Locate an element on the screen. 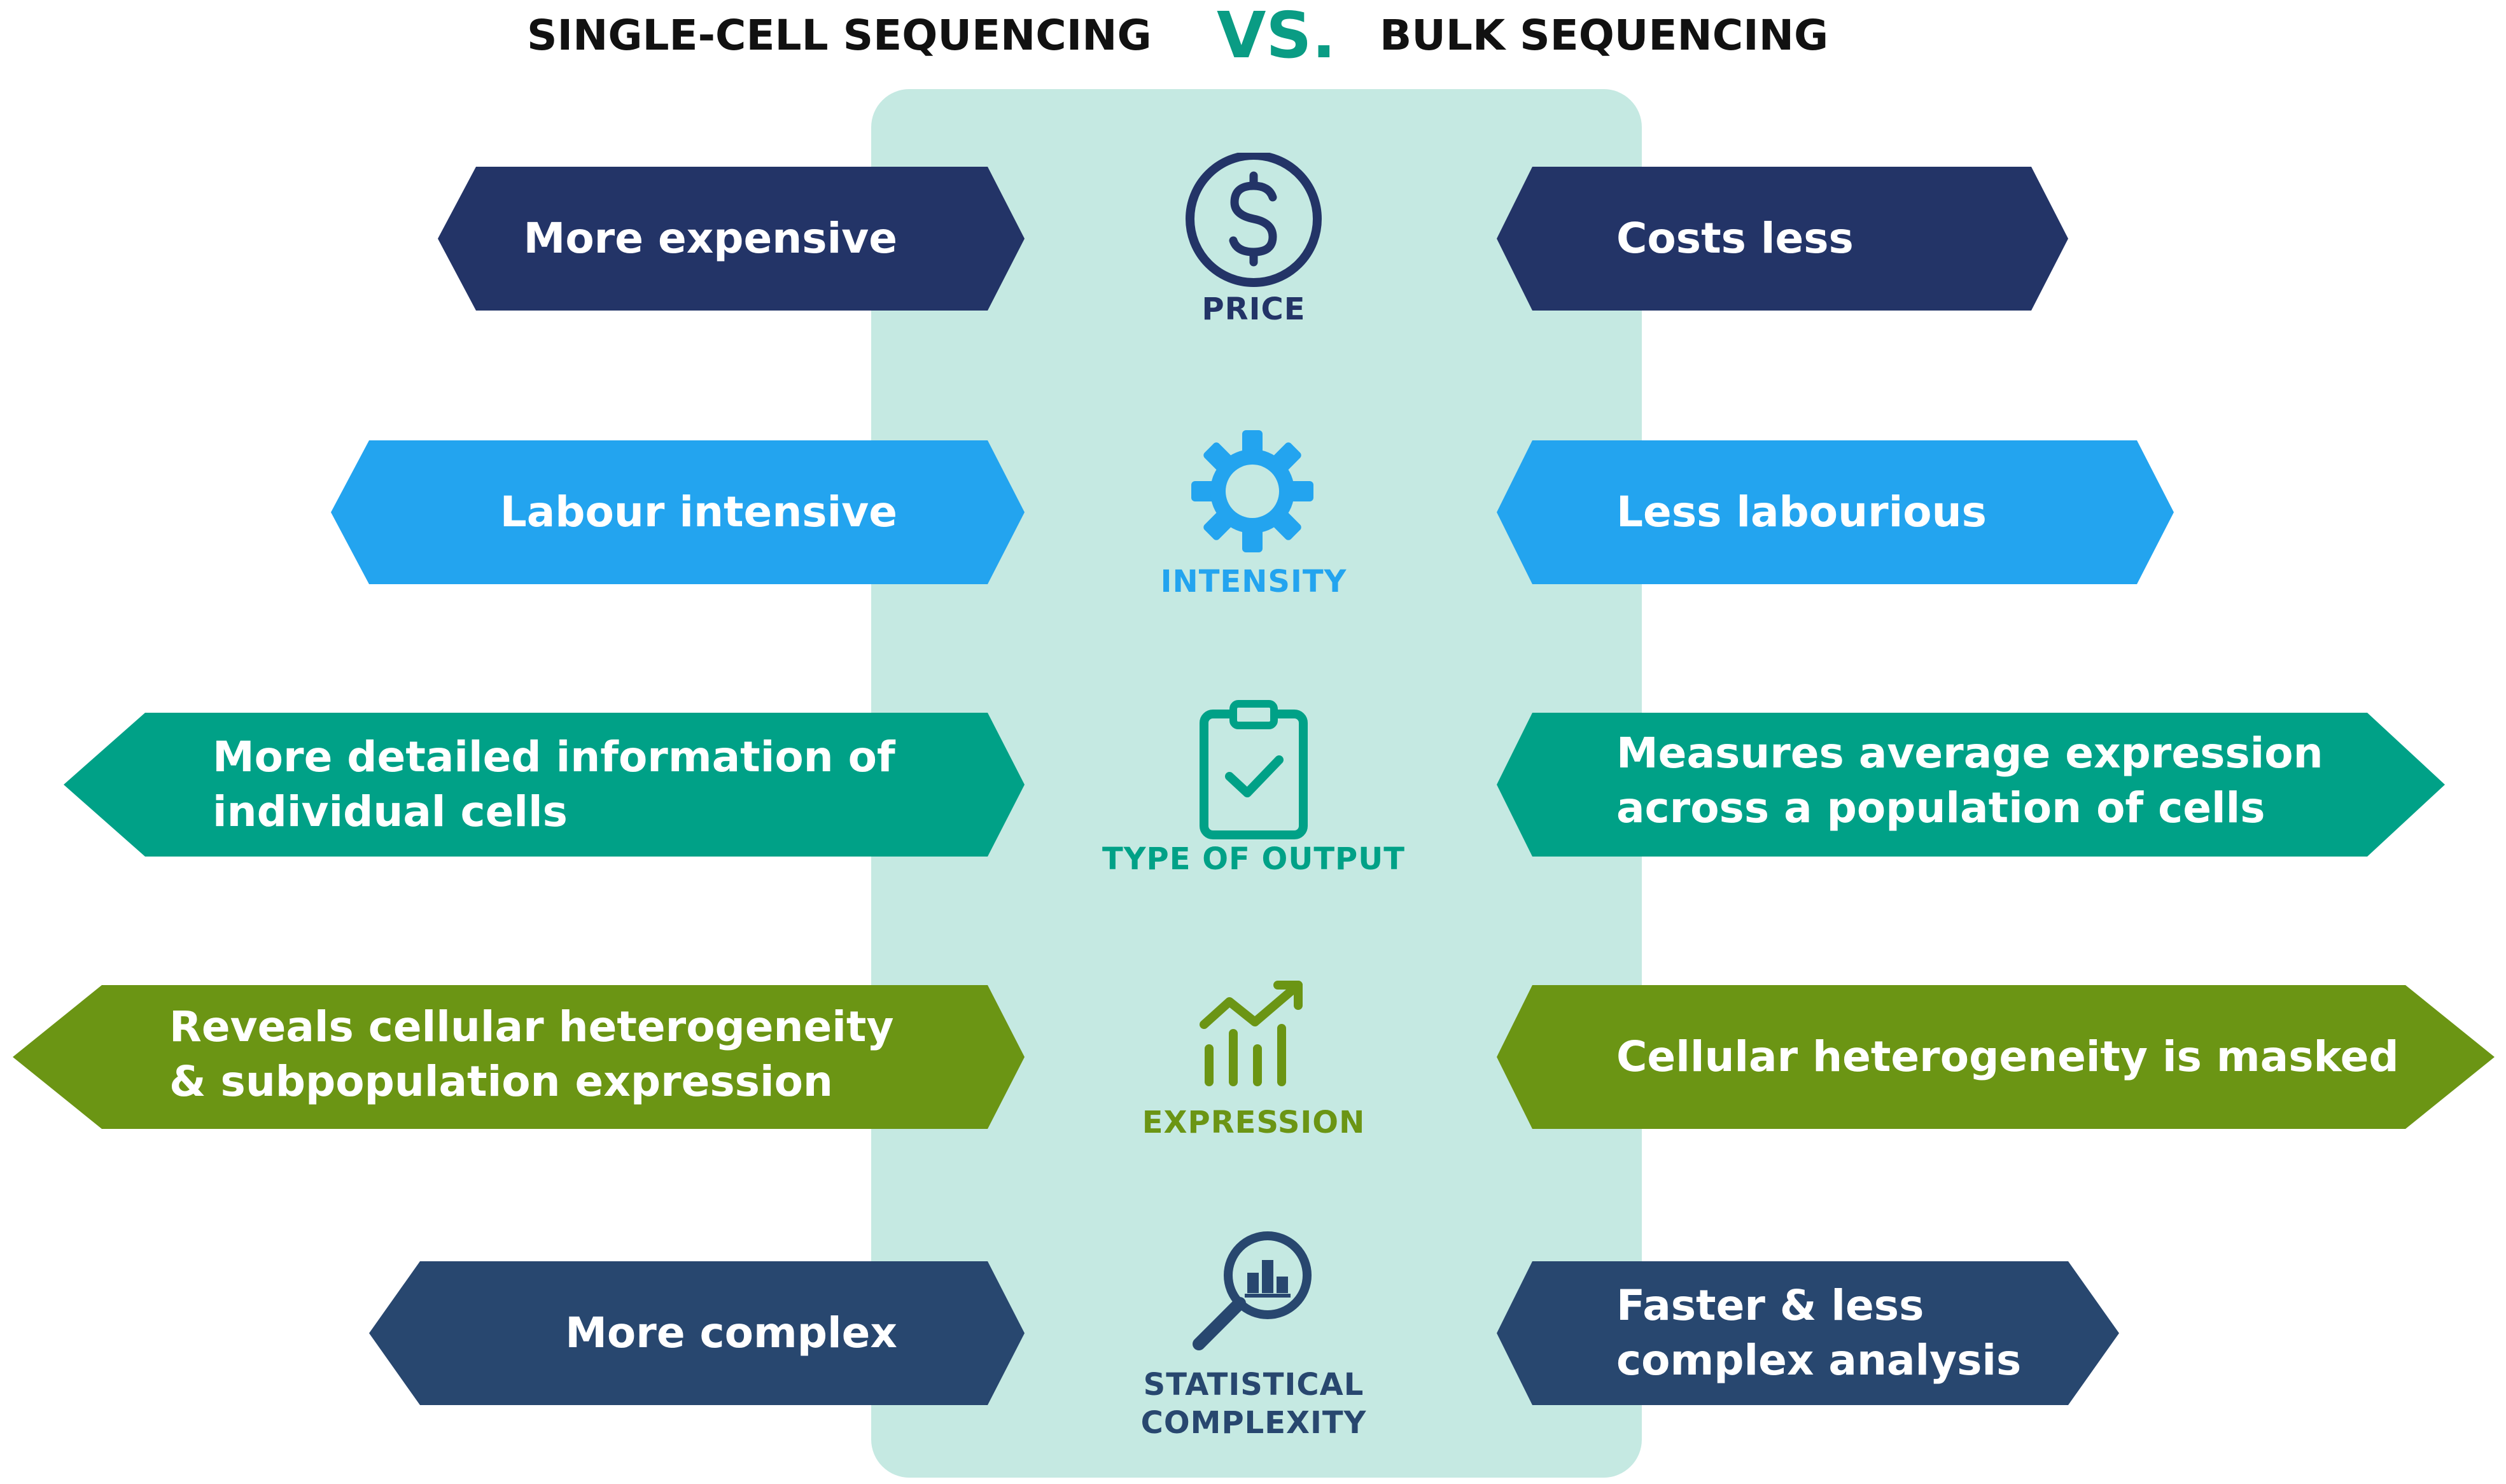 This screenshot has width=2506, height=1484. intensity-left-arrow is located at coordinates (678, 512).